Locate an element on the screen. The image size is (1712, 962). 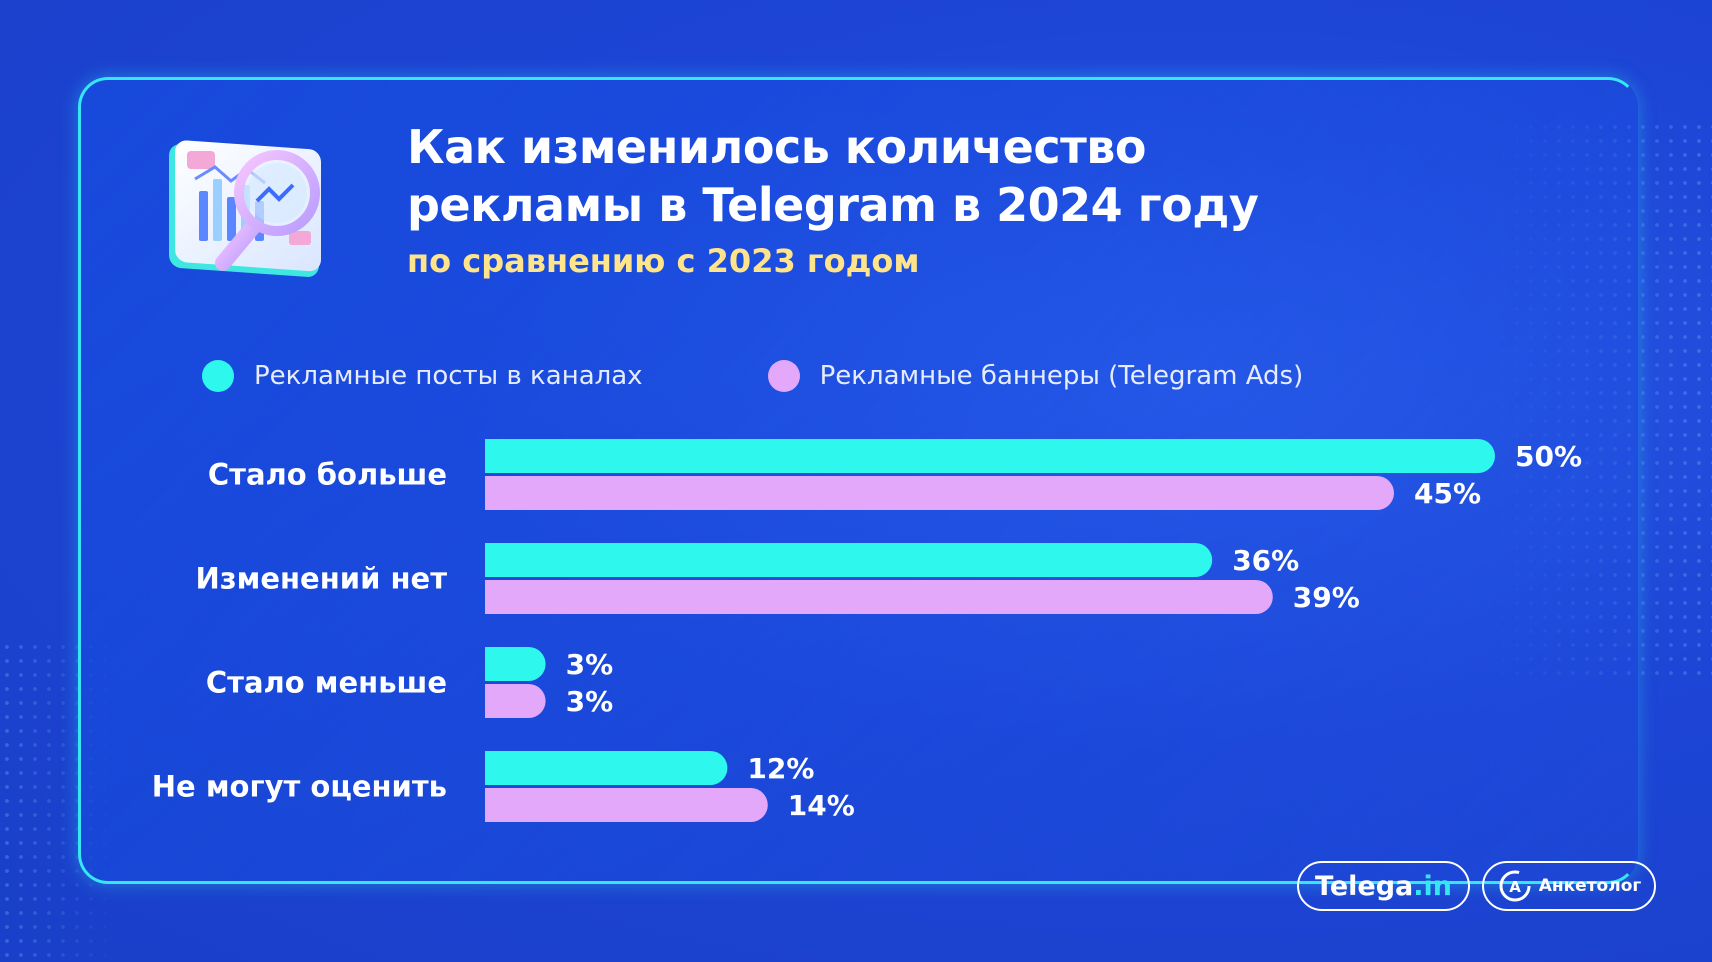
value-label-posts-1: 50% is located at coordinates (1548, 456).